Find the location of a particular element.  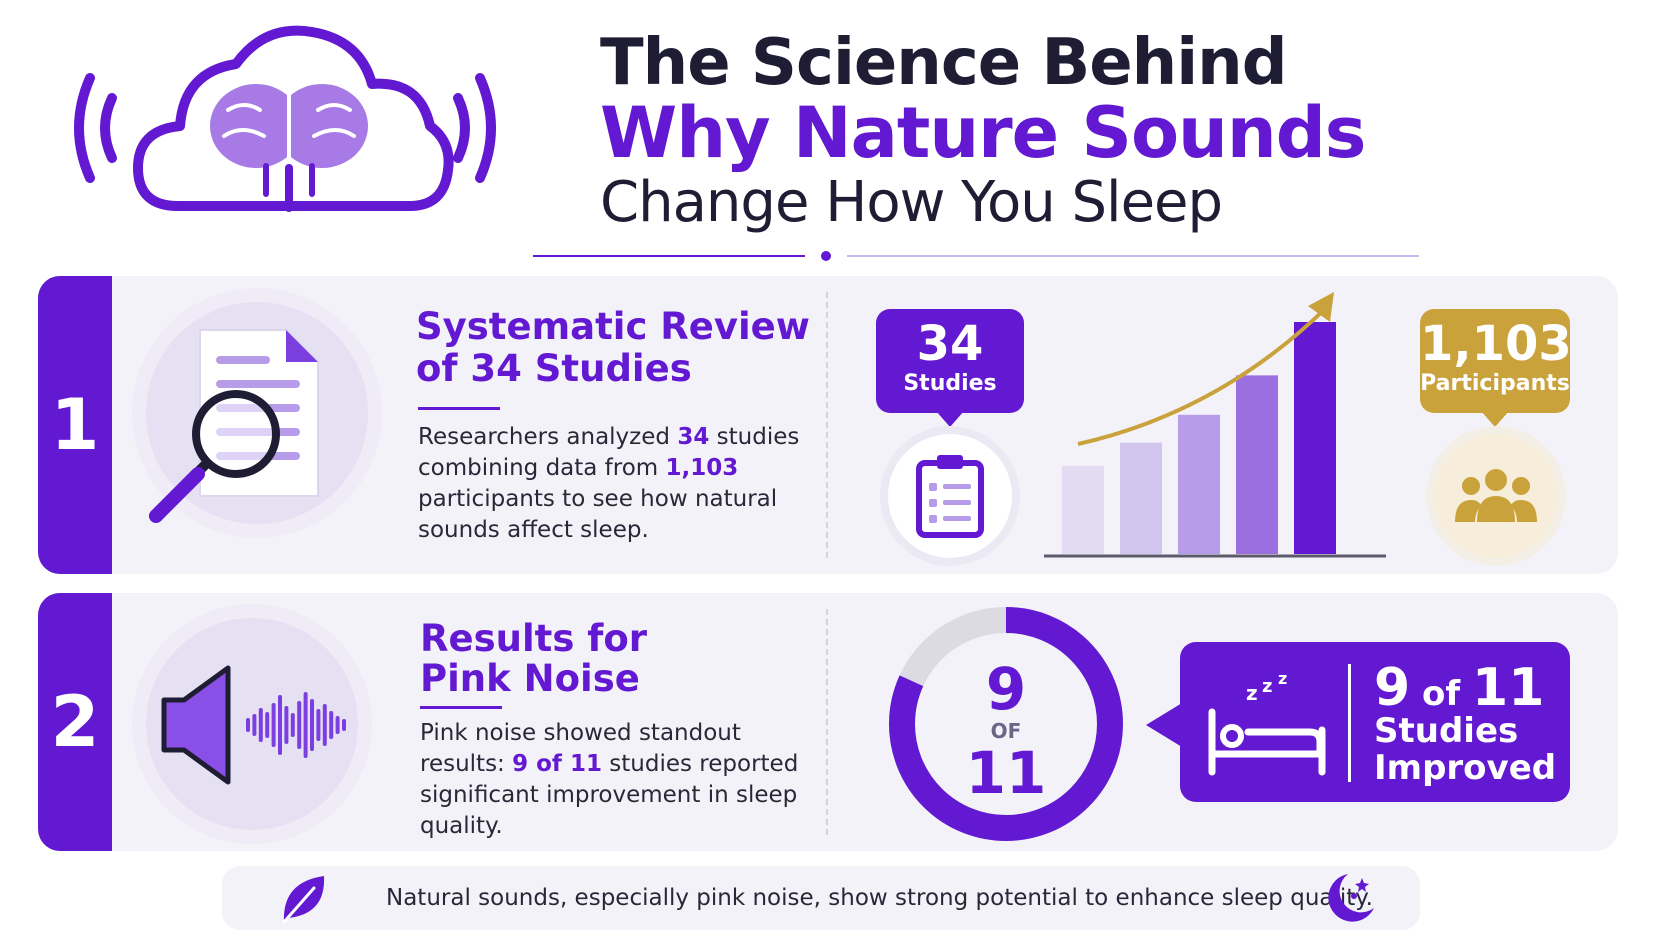

moon-stars-icon is located at coordinates (1351, 898).